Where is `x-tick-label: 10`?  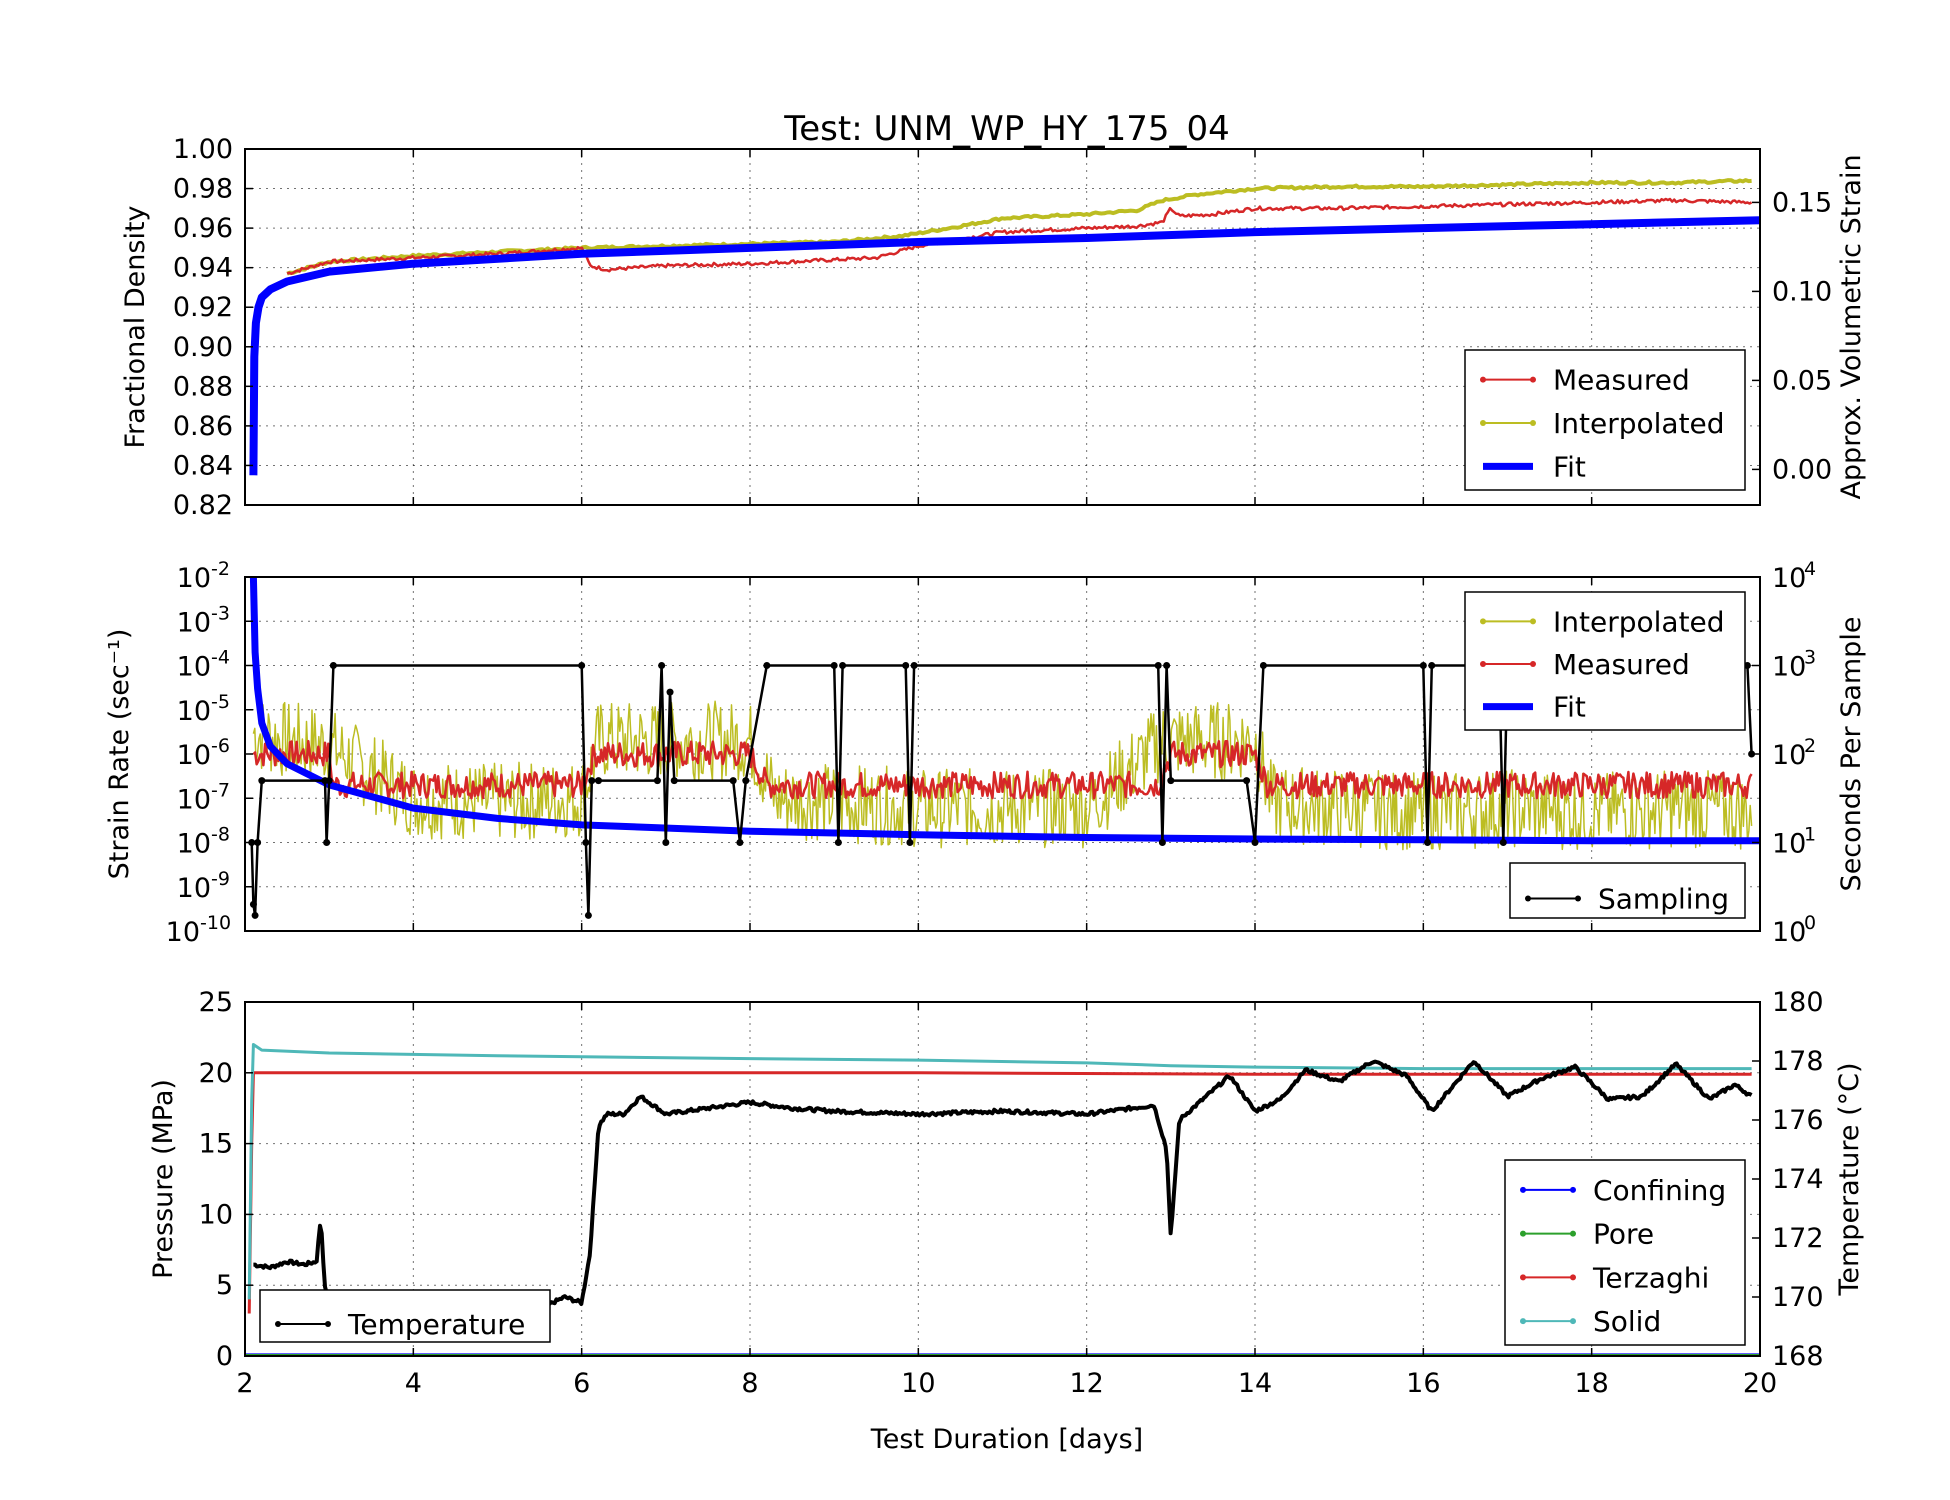
x-tick-label: 10 is located at coordinates (918, 1383).